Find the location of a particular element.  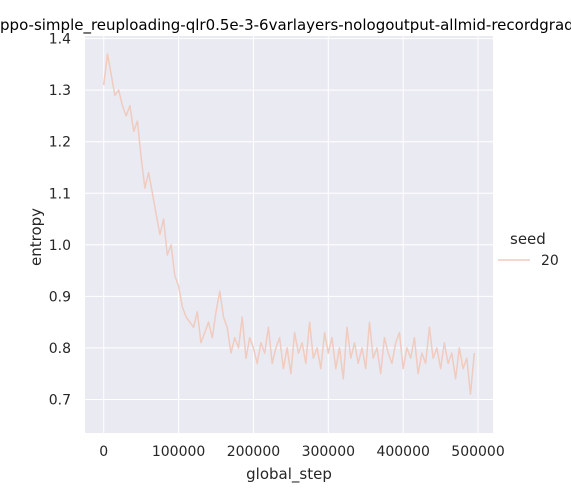

y-axis-label: entropy is located at coordinates (36, 237).